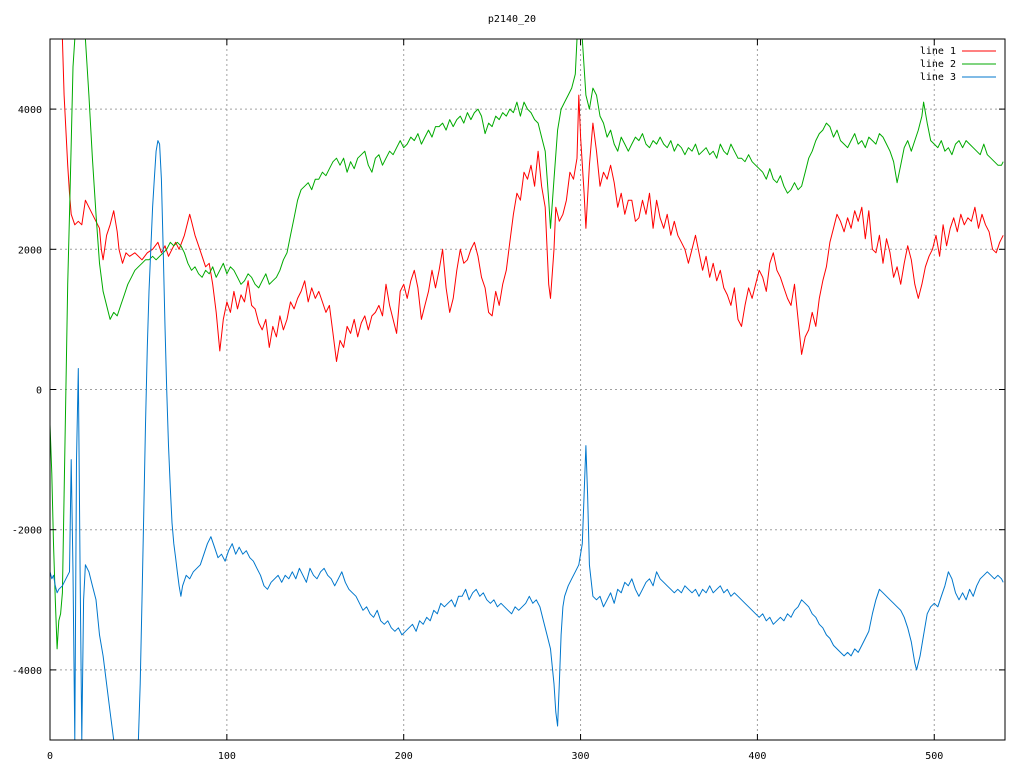 The image size is (1024, 768). I want to click on legend-label-line-3: line 3, so click(938, 77).